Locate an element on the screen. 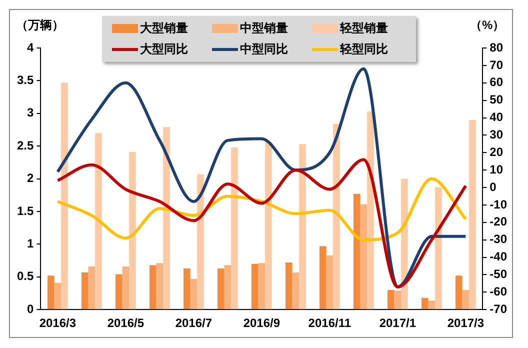 The width and height of the screenshot is (528, 348). legend-label: 大型同比 is located at coordinates (164, 49).